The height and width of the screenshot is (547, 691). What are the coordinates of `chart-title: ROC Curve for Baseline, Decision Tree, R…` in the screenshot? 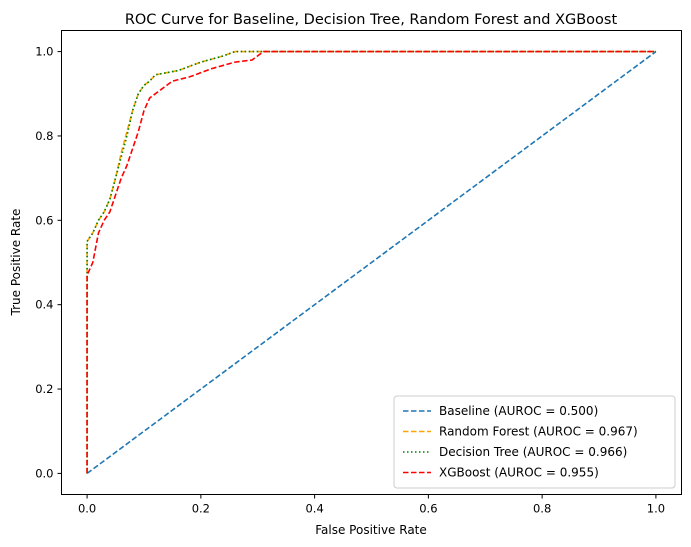 It's located at (371, 20).